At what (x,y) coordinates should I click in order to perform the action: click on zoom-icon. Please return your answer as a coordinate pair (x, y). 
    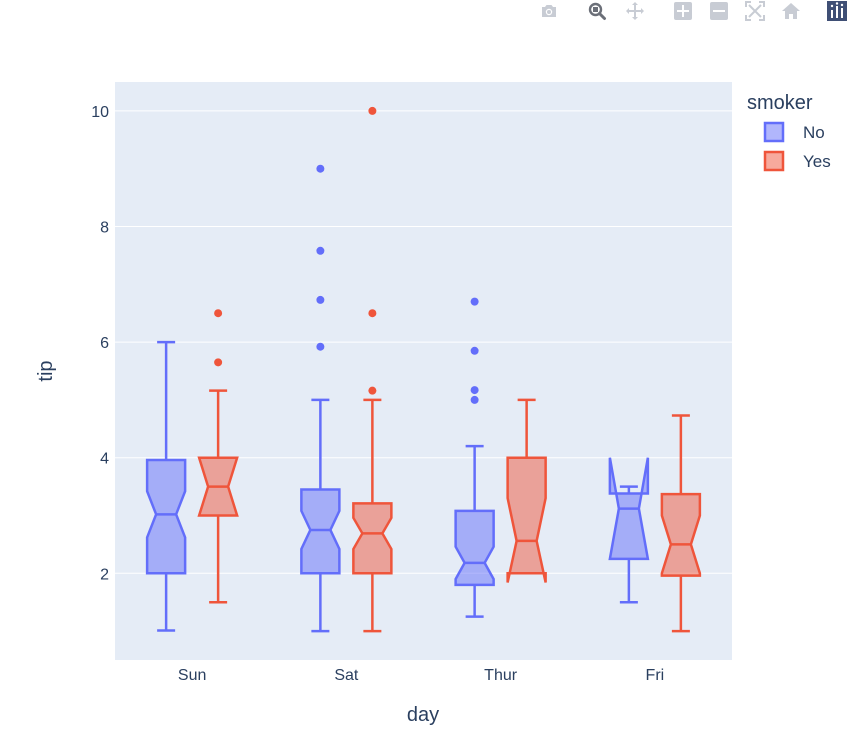
    Looking at the image, I should click on (597, 11).